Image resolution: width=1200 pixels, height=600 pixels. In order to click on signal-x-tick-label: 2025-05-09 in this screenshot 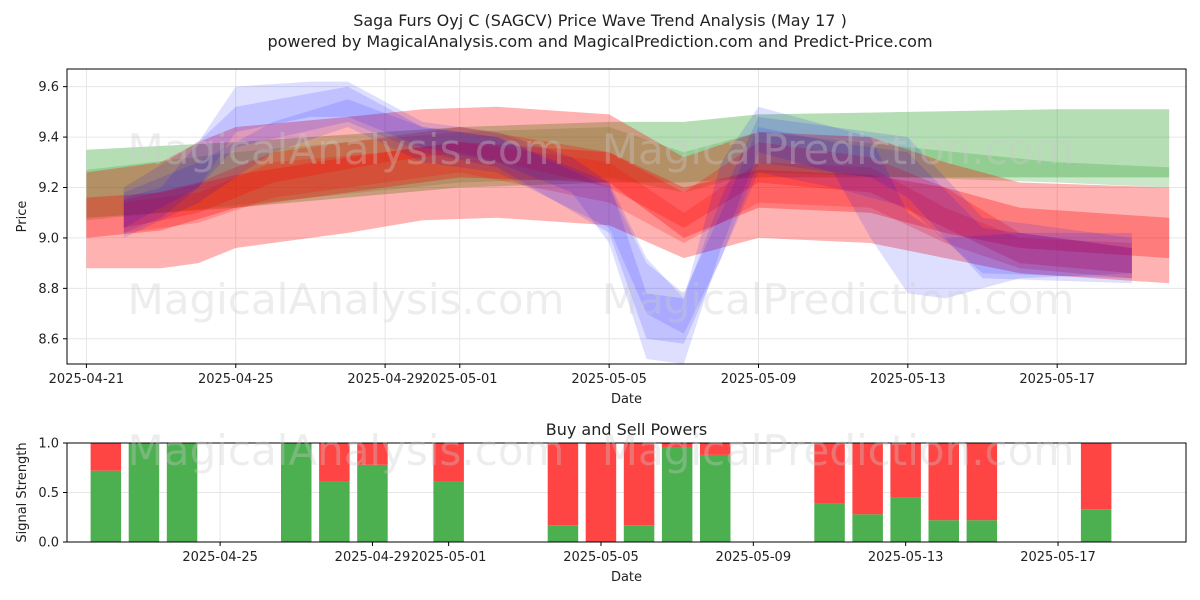, I will do `click(754, 557)`.